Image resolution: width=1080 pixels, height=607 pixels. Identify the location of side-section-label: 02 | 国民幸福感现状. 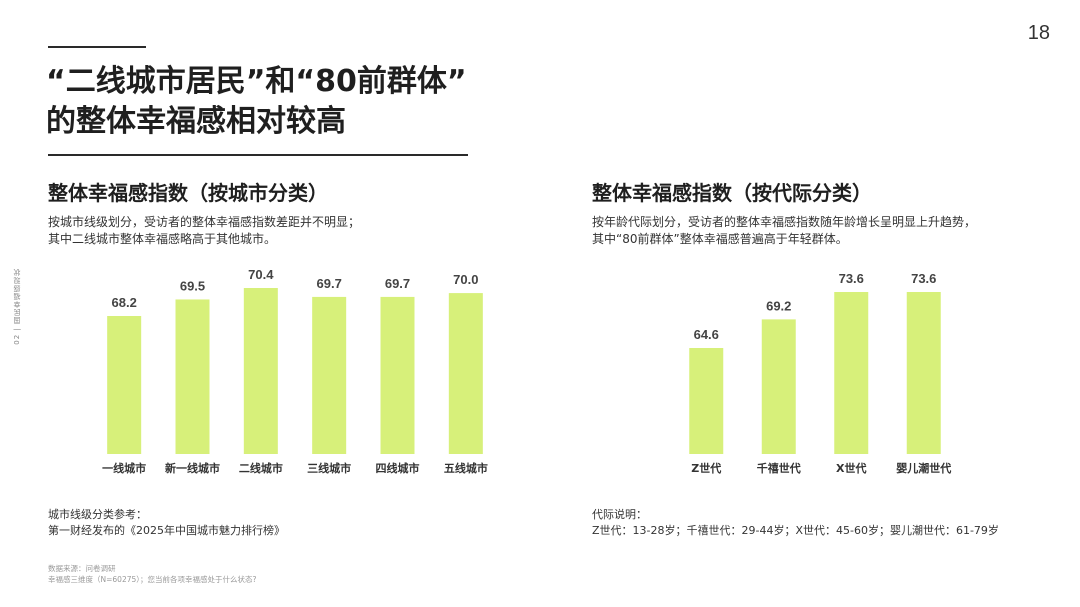
(17, 306).